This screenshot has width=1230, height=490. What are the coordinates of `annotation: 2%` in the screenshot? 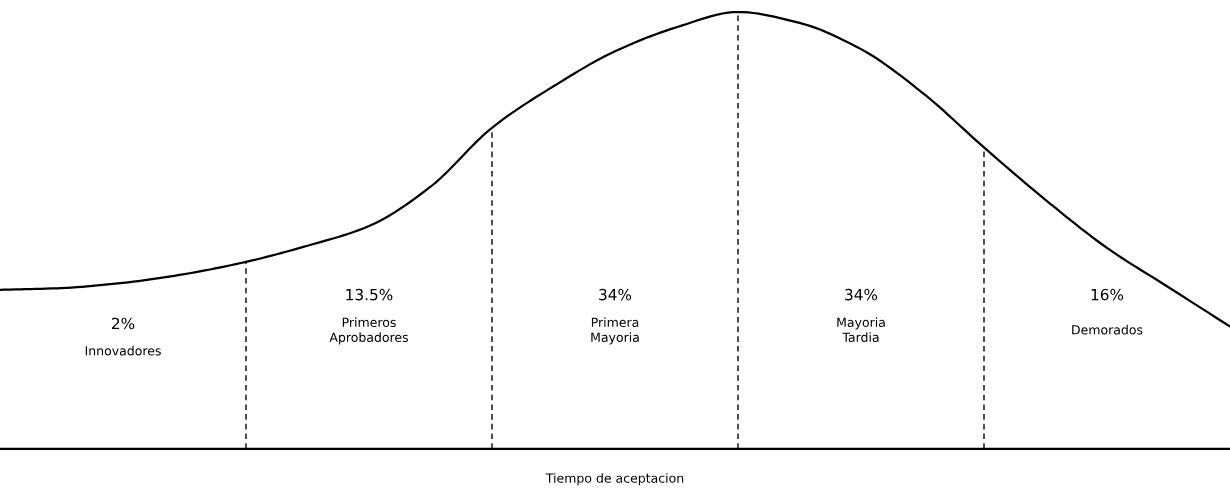 It's located at (123, 323).